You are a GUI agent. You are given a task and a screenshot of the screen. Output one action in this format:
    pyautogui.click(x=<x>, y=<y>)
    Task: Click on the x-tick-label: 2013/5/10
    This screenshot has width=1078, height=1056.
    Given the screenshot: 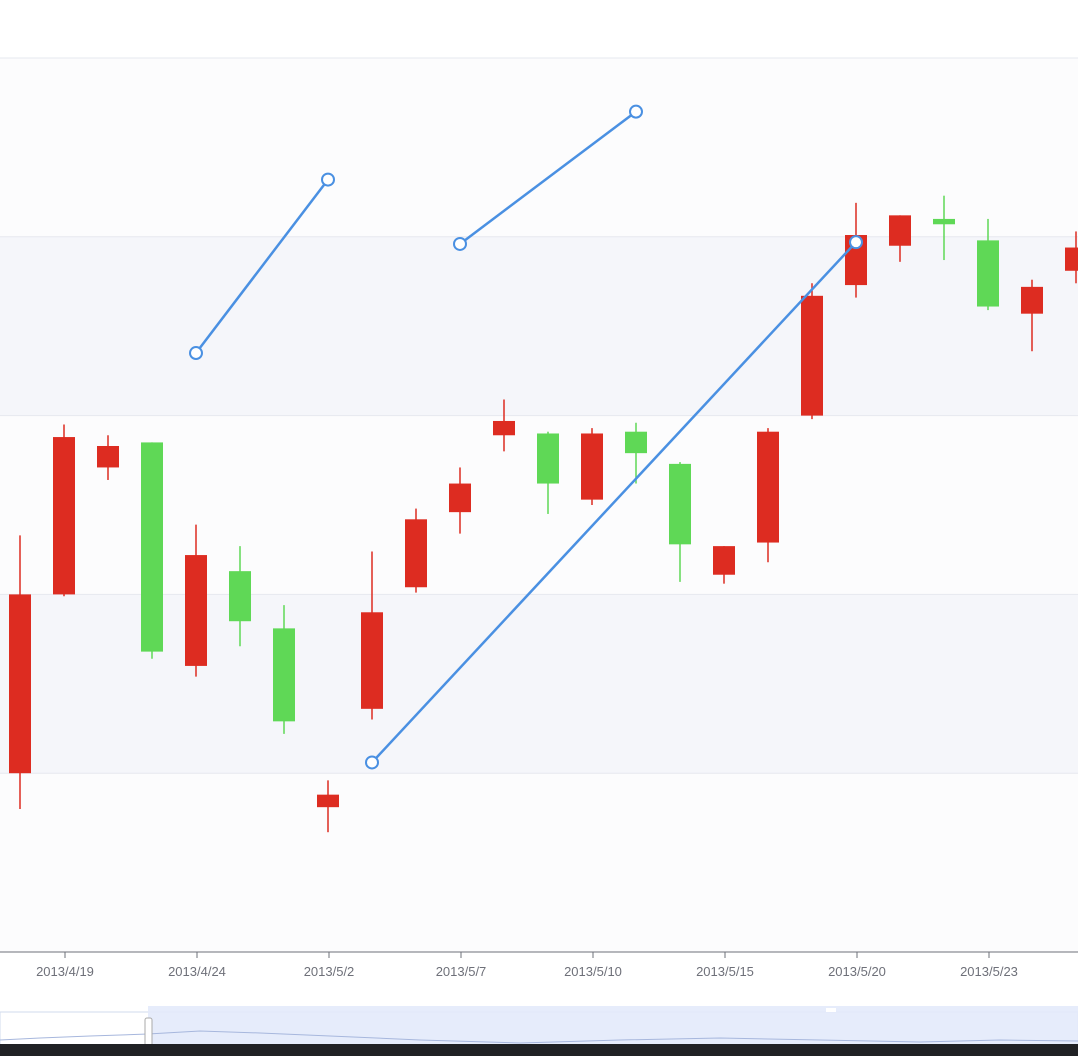 What is the action you would take?
    pyautogui.click(x=593, y=971)
    